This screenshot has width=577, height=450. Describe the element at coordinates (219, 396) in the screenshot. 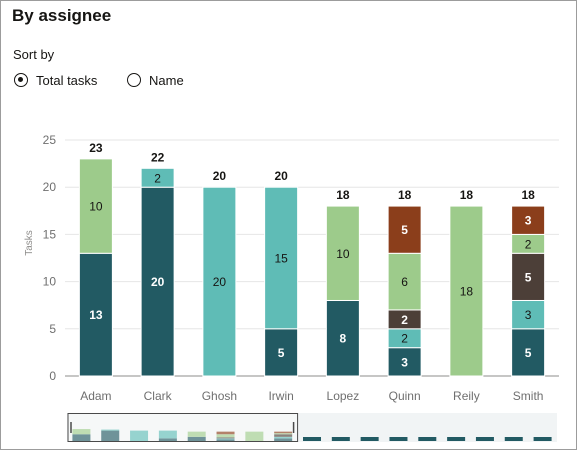

I see `x-tick-label: Ghosh` at that location.